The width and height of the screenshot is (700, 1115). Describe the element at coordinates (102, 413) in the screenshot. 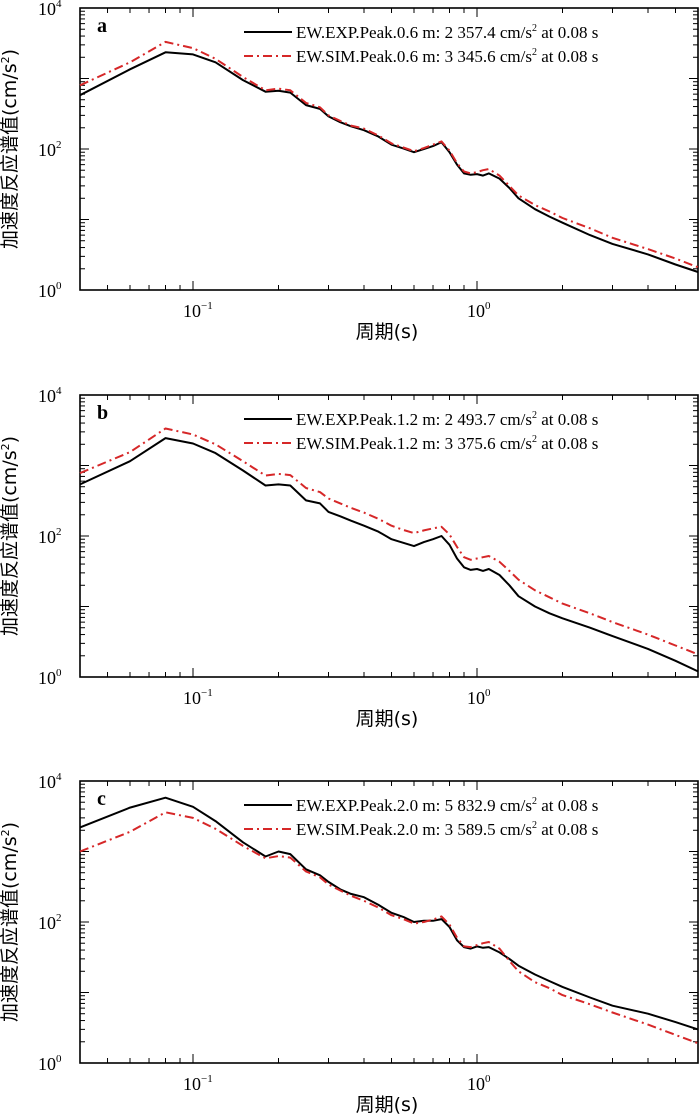

I see `panel-label: b` at that location.